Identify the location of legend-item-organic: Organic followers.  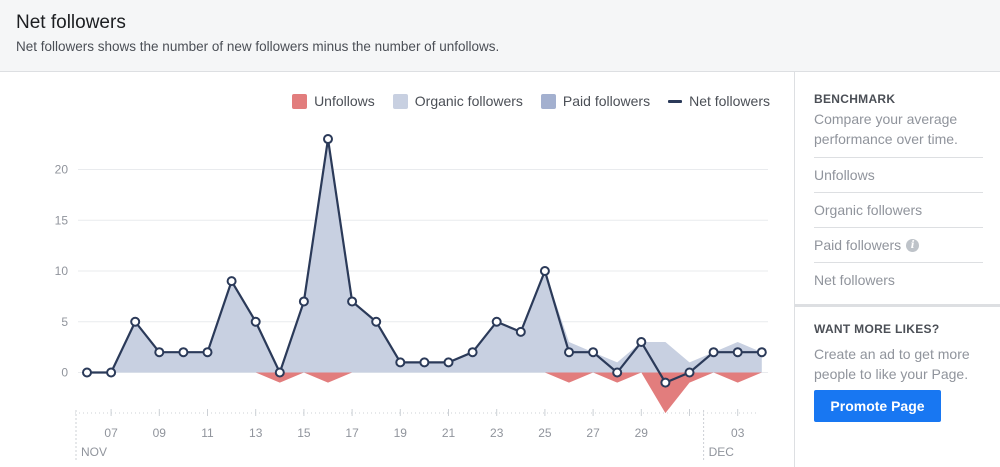
(457, 101).